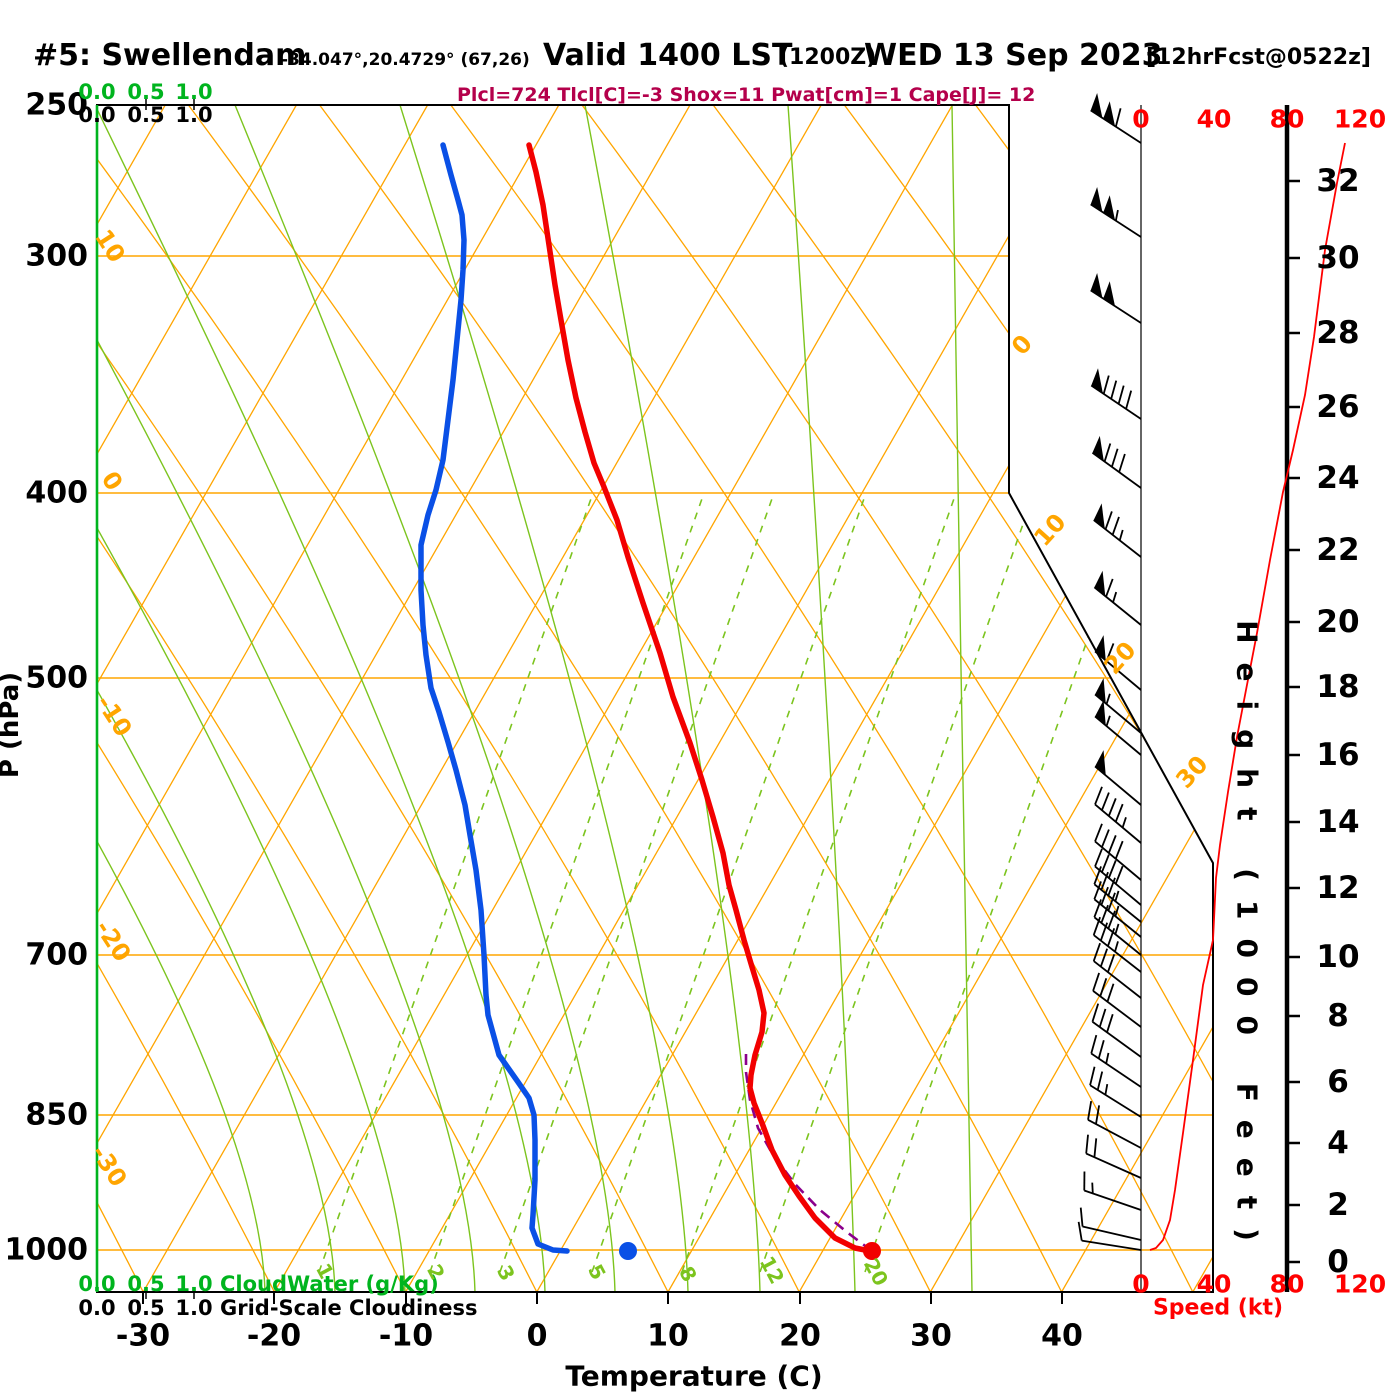  Describe the element at coordinates (872, 1251) in the screenshot. I see `surface-temperature-dot` at that location.